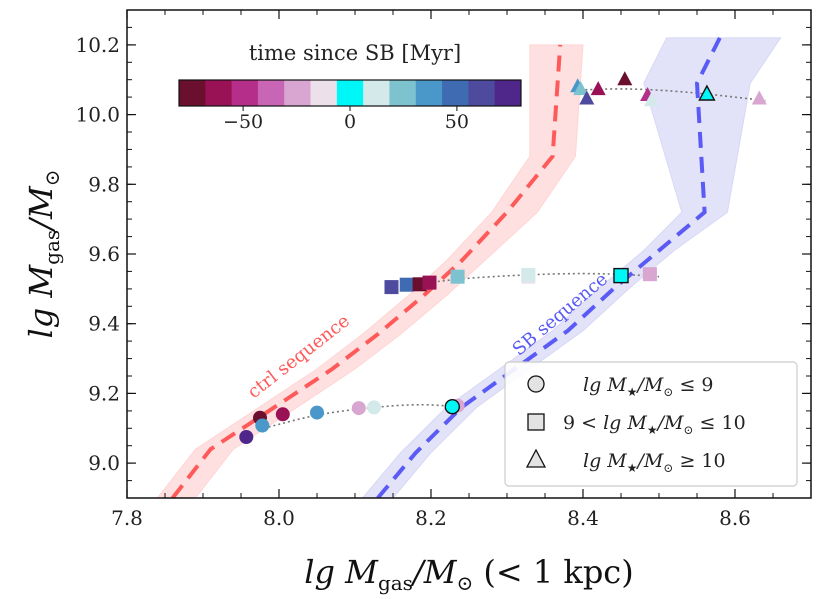  I want to click on y-tick-label-0: 9.0, so click(104, 463).